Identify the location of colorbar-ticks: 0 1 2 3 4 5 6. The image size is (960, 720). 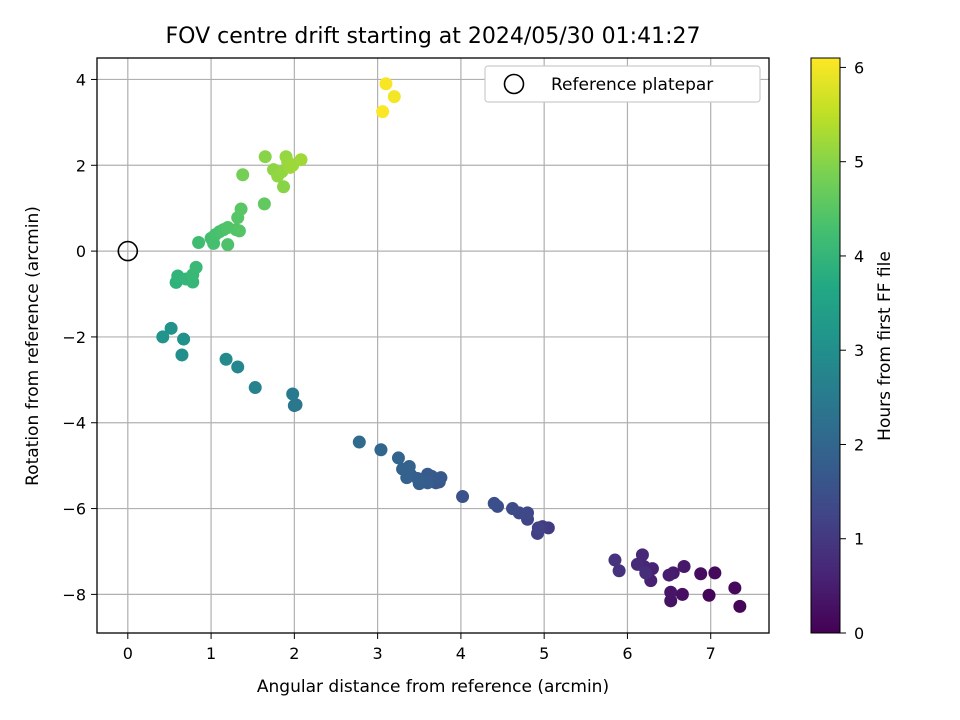
(852, 350).